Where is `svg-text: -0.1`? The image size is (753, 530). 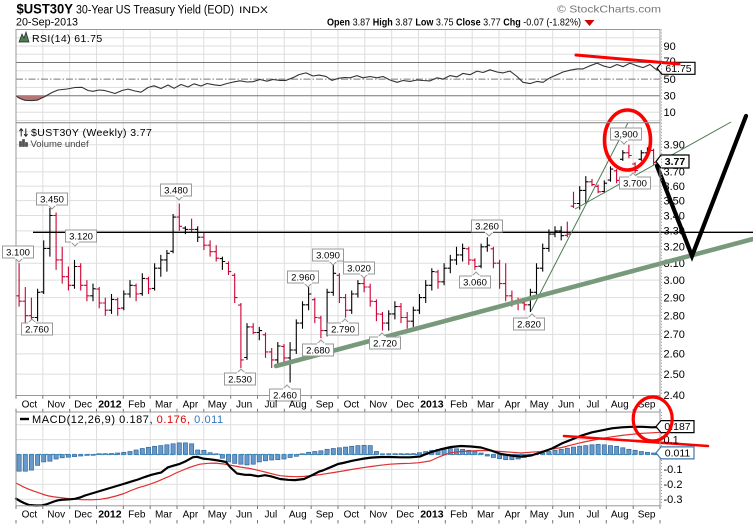 svg-text: -0.1 is located at coordinates (673, 470).